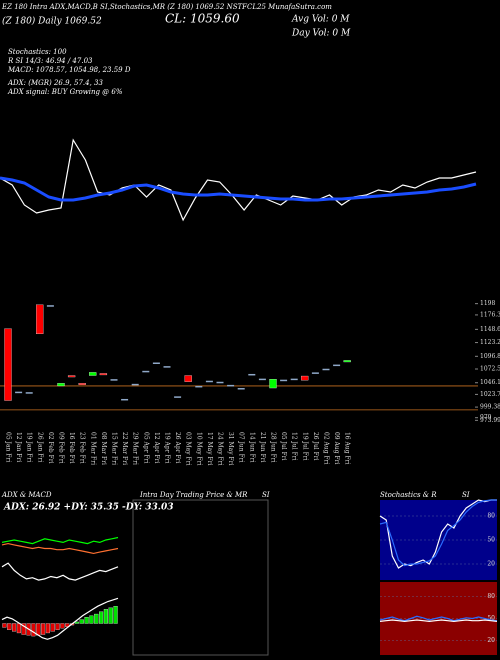 This screenshot has height=660, width=500. What do you see at coordinates (29, 447) in the screenshot?
I see `x-tick-label: 19 Jan Fri` at bounding box center [29, 447].